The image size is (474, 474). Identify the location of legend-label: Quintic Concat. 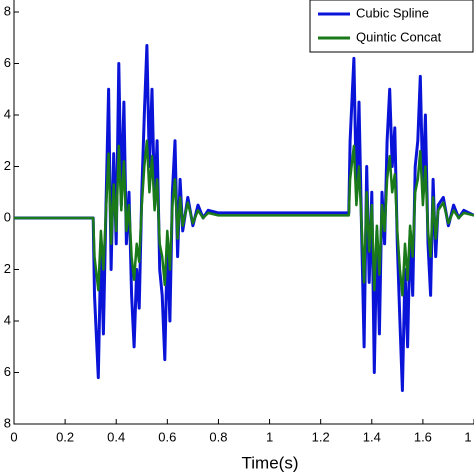
(399, 36).